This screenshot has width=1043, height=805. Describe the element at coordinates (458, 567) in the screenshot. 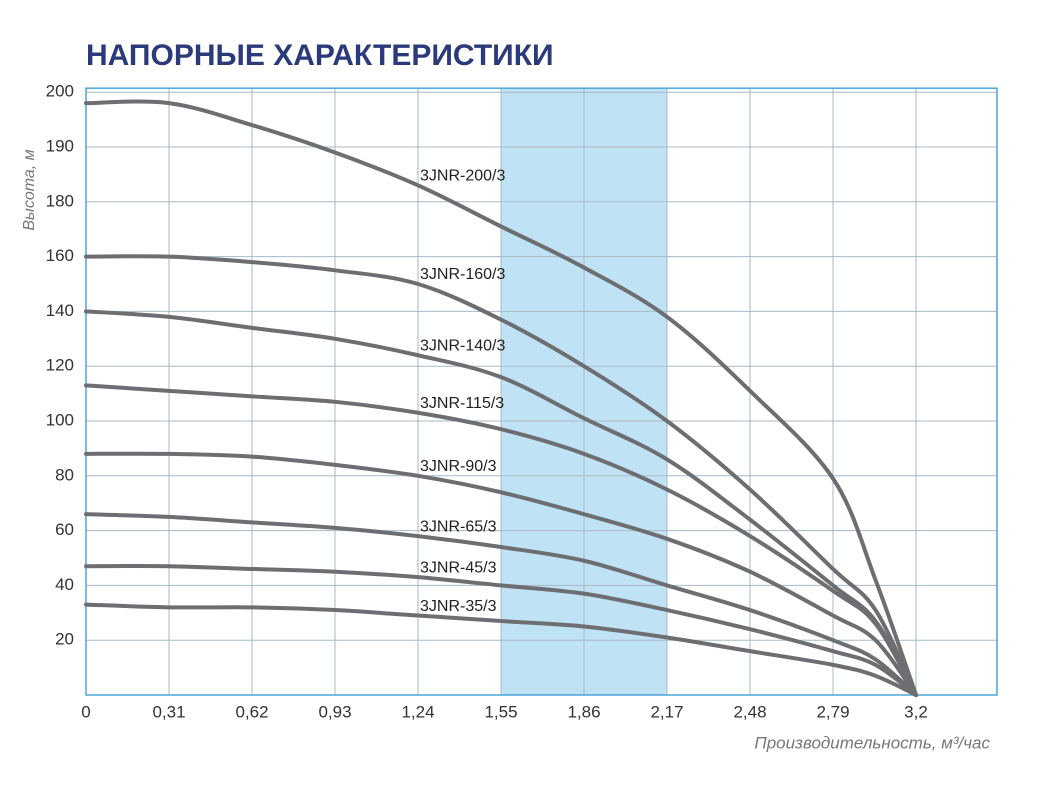

I see `series-label: 3JNR-45/3` at that location.